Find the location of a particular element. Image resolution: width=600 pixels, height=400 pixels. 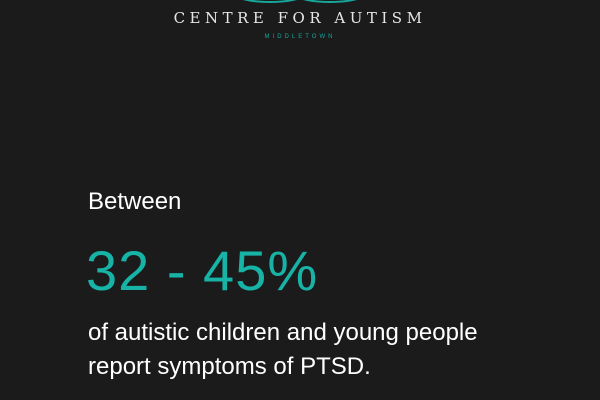

stat-value: 32 - 45% is located at coordinates (202, 270).